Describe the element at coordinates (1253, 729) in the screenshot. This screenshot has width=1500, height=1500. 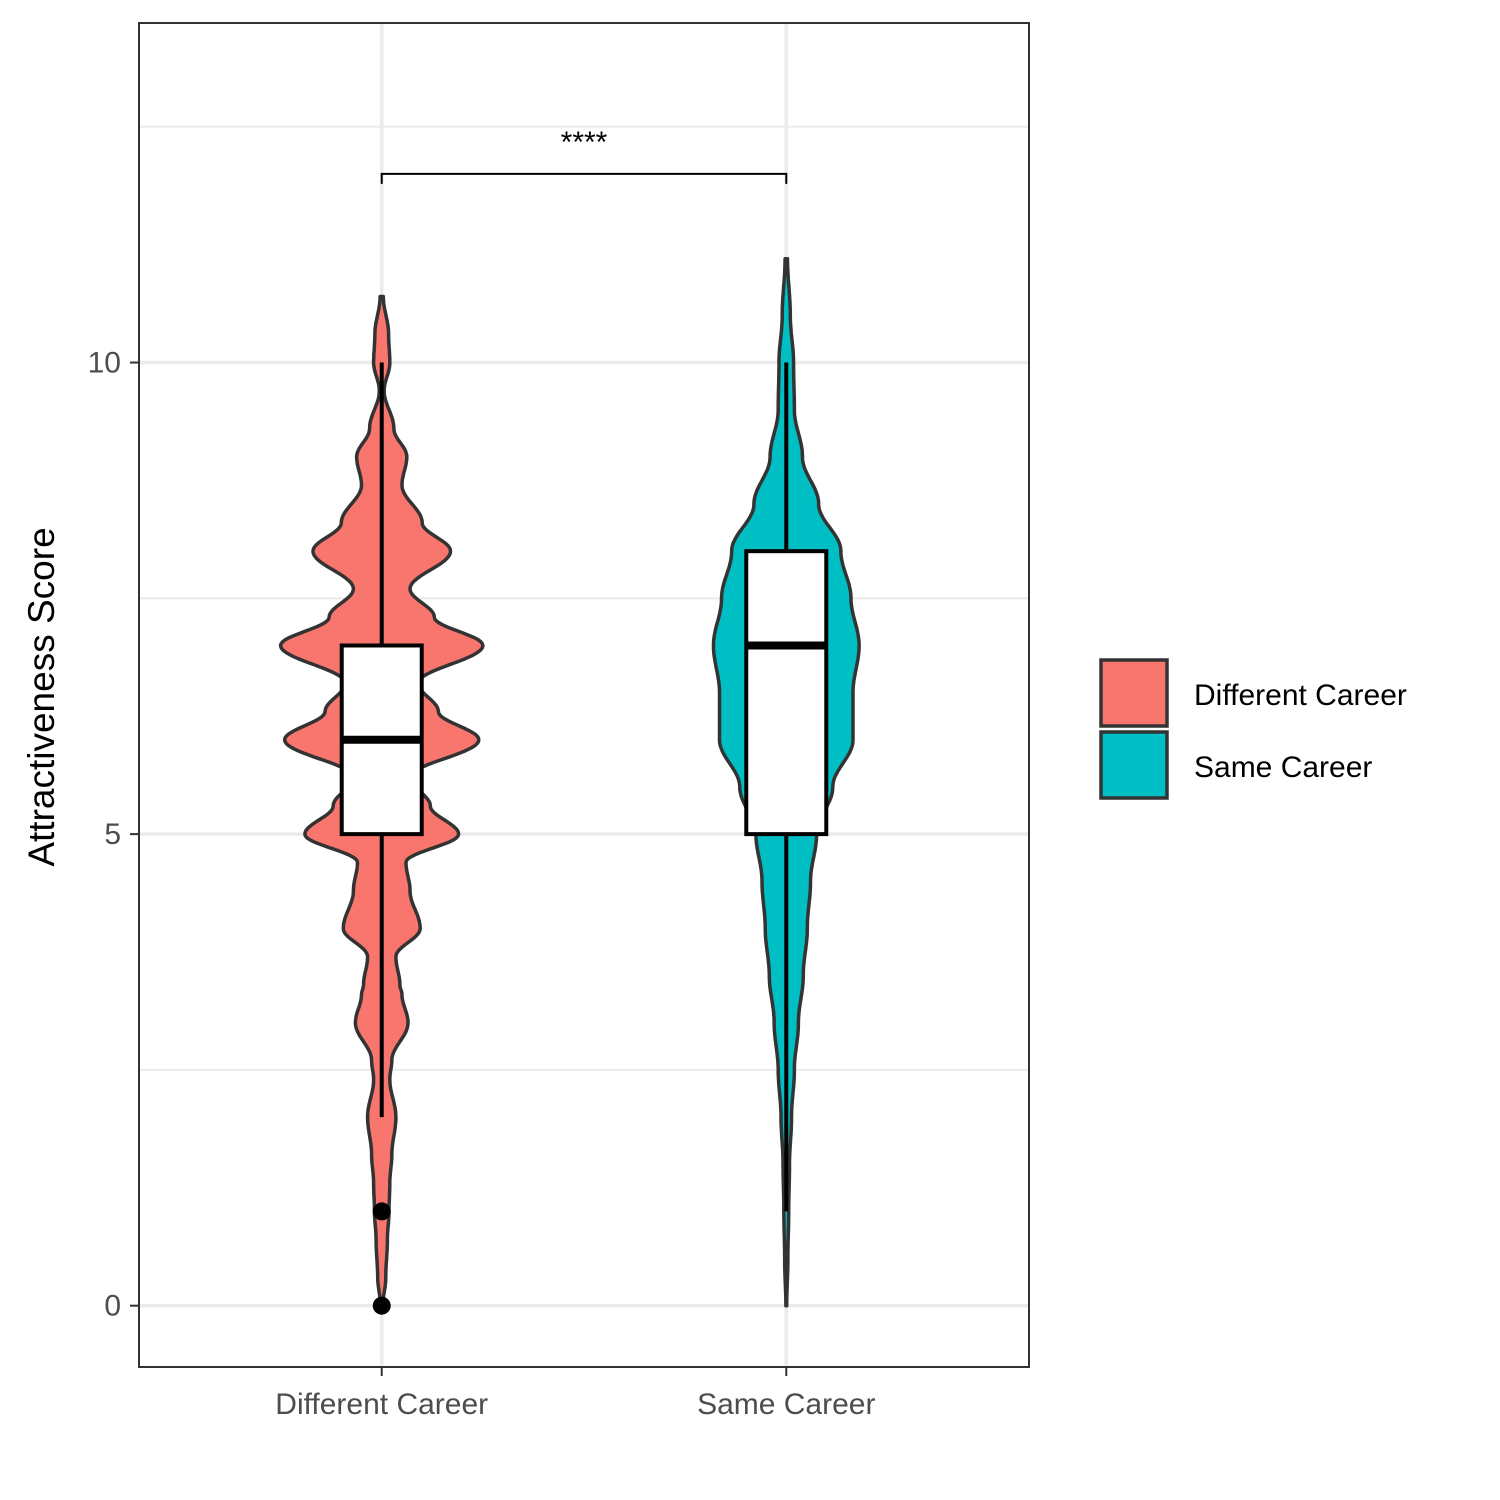
I see `legend: Different Career Same Career` at that location.